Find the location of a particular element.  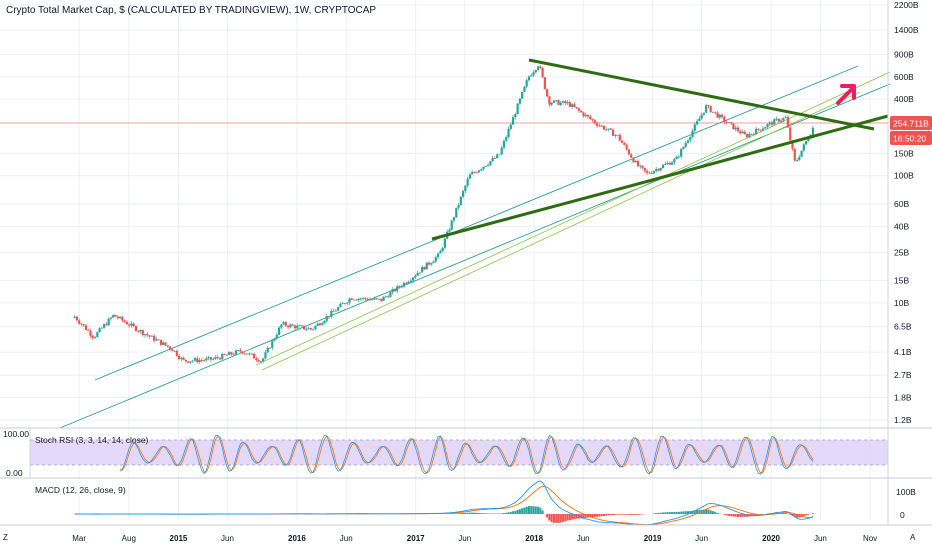

footer-right-marker: A is located at coordinates (913, 537).